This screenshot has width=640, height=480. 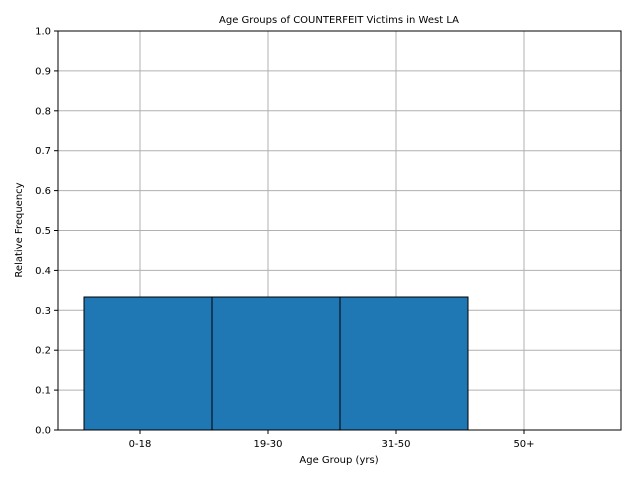 I want to click on y-tick-label: 0.6, so click(x=43, y=191).